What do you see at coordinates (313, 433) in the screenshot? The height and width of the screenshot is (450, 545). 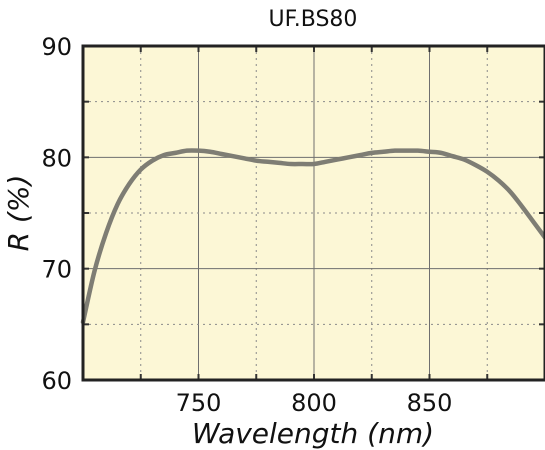 I see `x-axis-label: Wavelength (nm)` at bounding box center [313, 433].